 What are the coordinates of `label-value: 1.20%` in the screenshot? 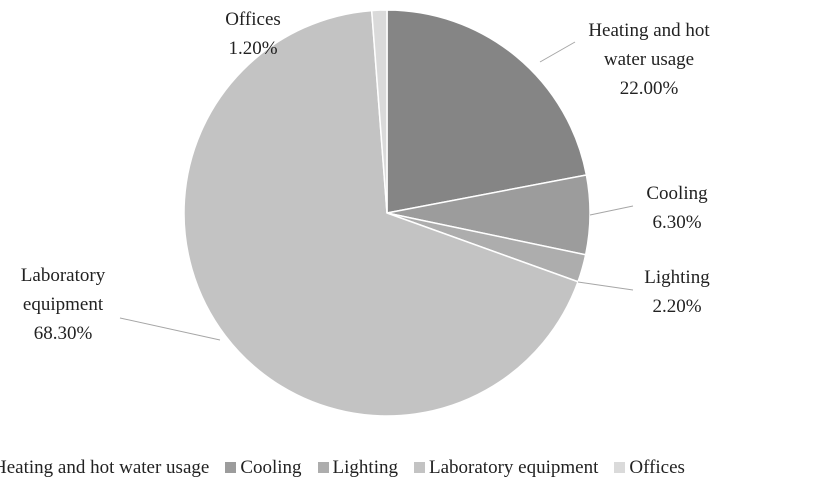 It's located at (253, 48).